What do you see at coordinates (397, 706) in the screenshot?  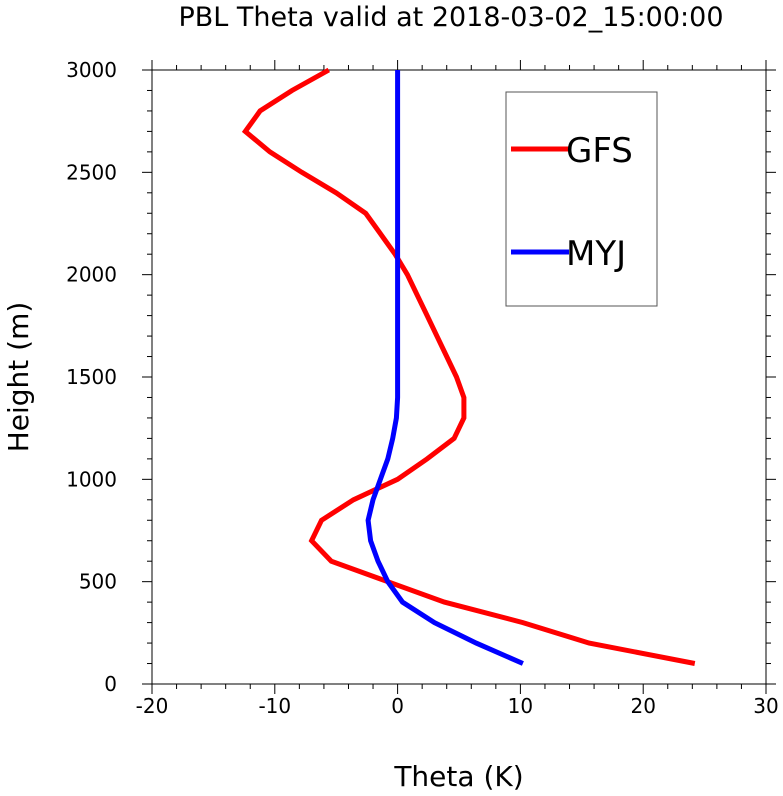 I see `x-tick-label: 0` at bounding box center [397, 706].